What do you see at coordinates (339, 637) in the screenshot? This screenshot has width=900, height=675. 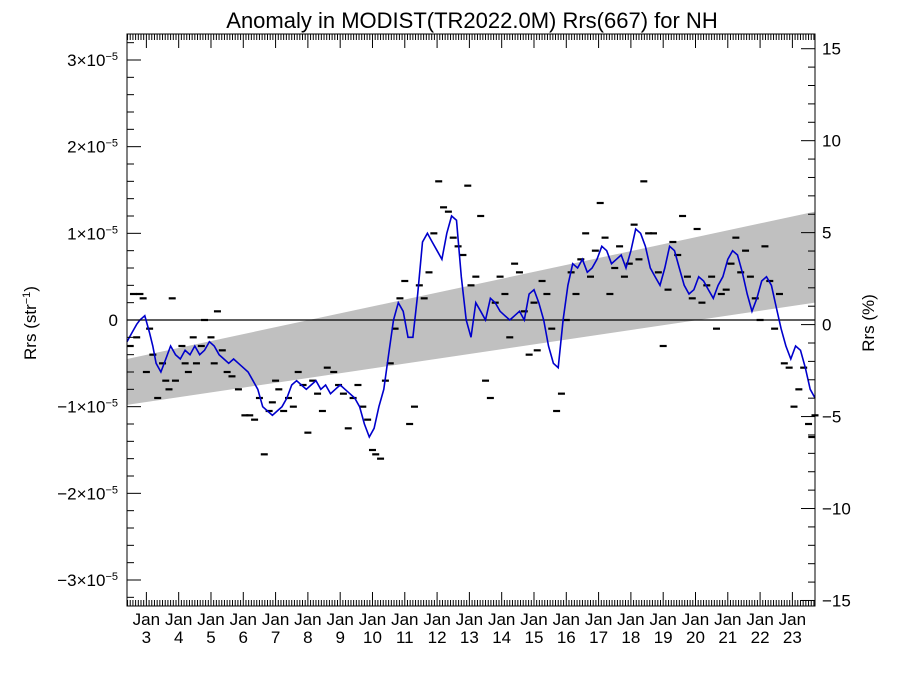 I see `x-tick-label-year: 9` at bounding box center [339, 637].